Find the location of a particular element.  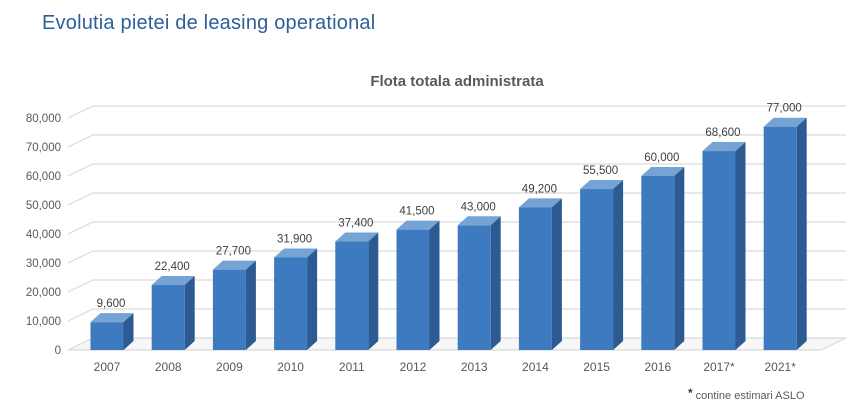

y-axis-tick-label: 50,000 is located at coordinates (43, 206).